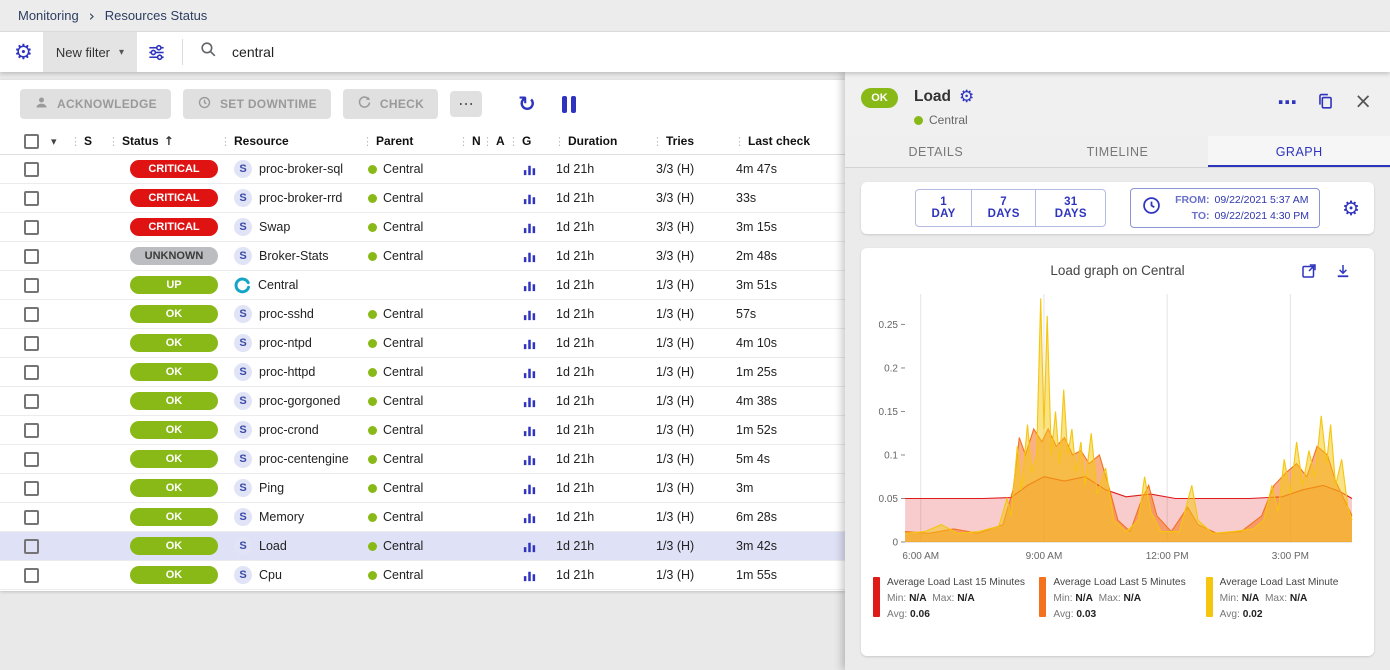 The width and height of the screenshot is (1390, 670). Describe the element at coordinates (31, 141) in the screenshot. I see `select-all-checkbox` at that location.